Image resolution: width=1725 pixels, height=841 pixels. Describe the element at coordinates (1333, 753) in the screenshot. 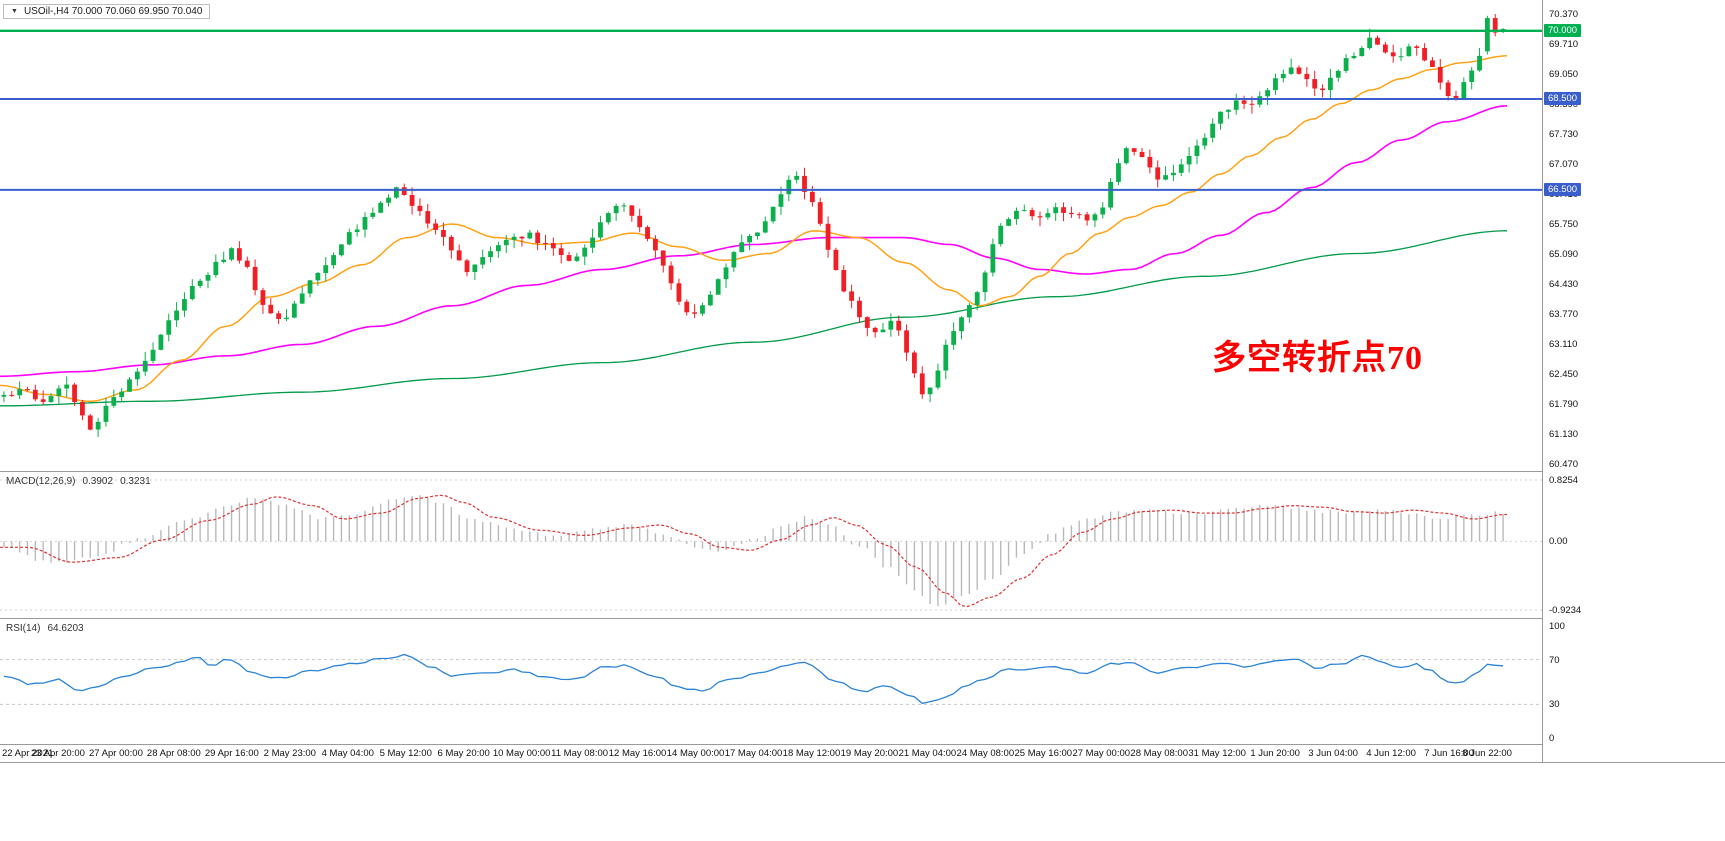

I see `time-label: 3 Jun 04:00` at that location.